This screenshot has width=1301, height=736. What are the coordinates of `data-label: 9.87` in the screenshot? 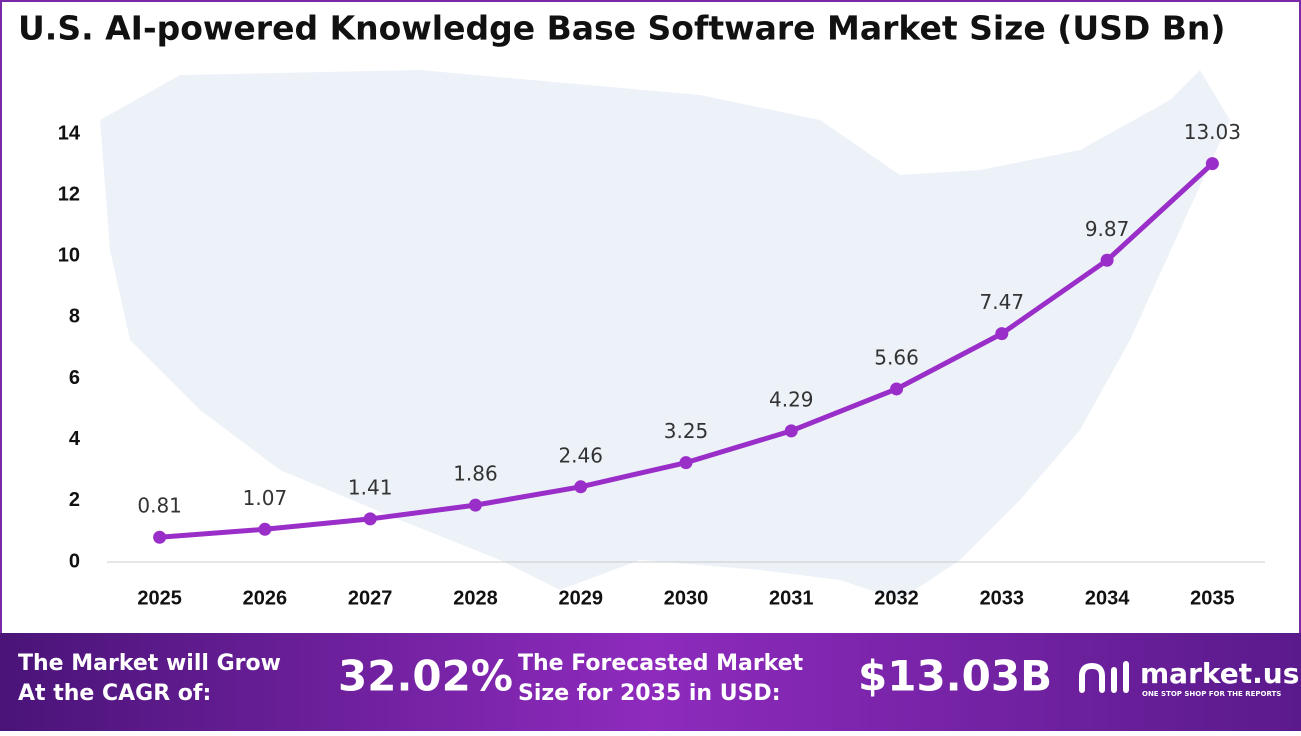 It's located at (1107, 229).